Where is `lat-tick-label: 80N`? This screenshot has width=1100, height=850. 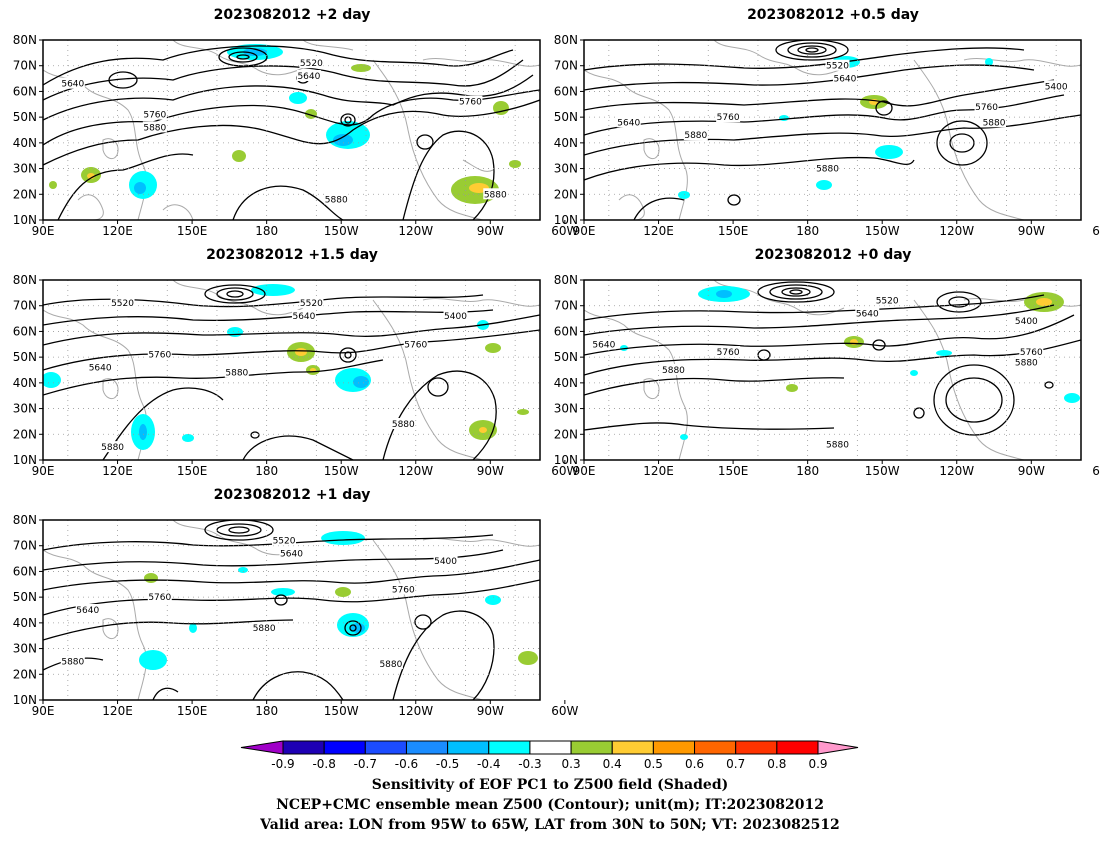 lat-tick-label: 80N is located at coordinates (25, 280).